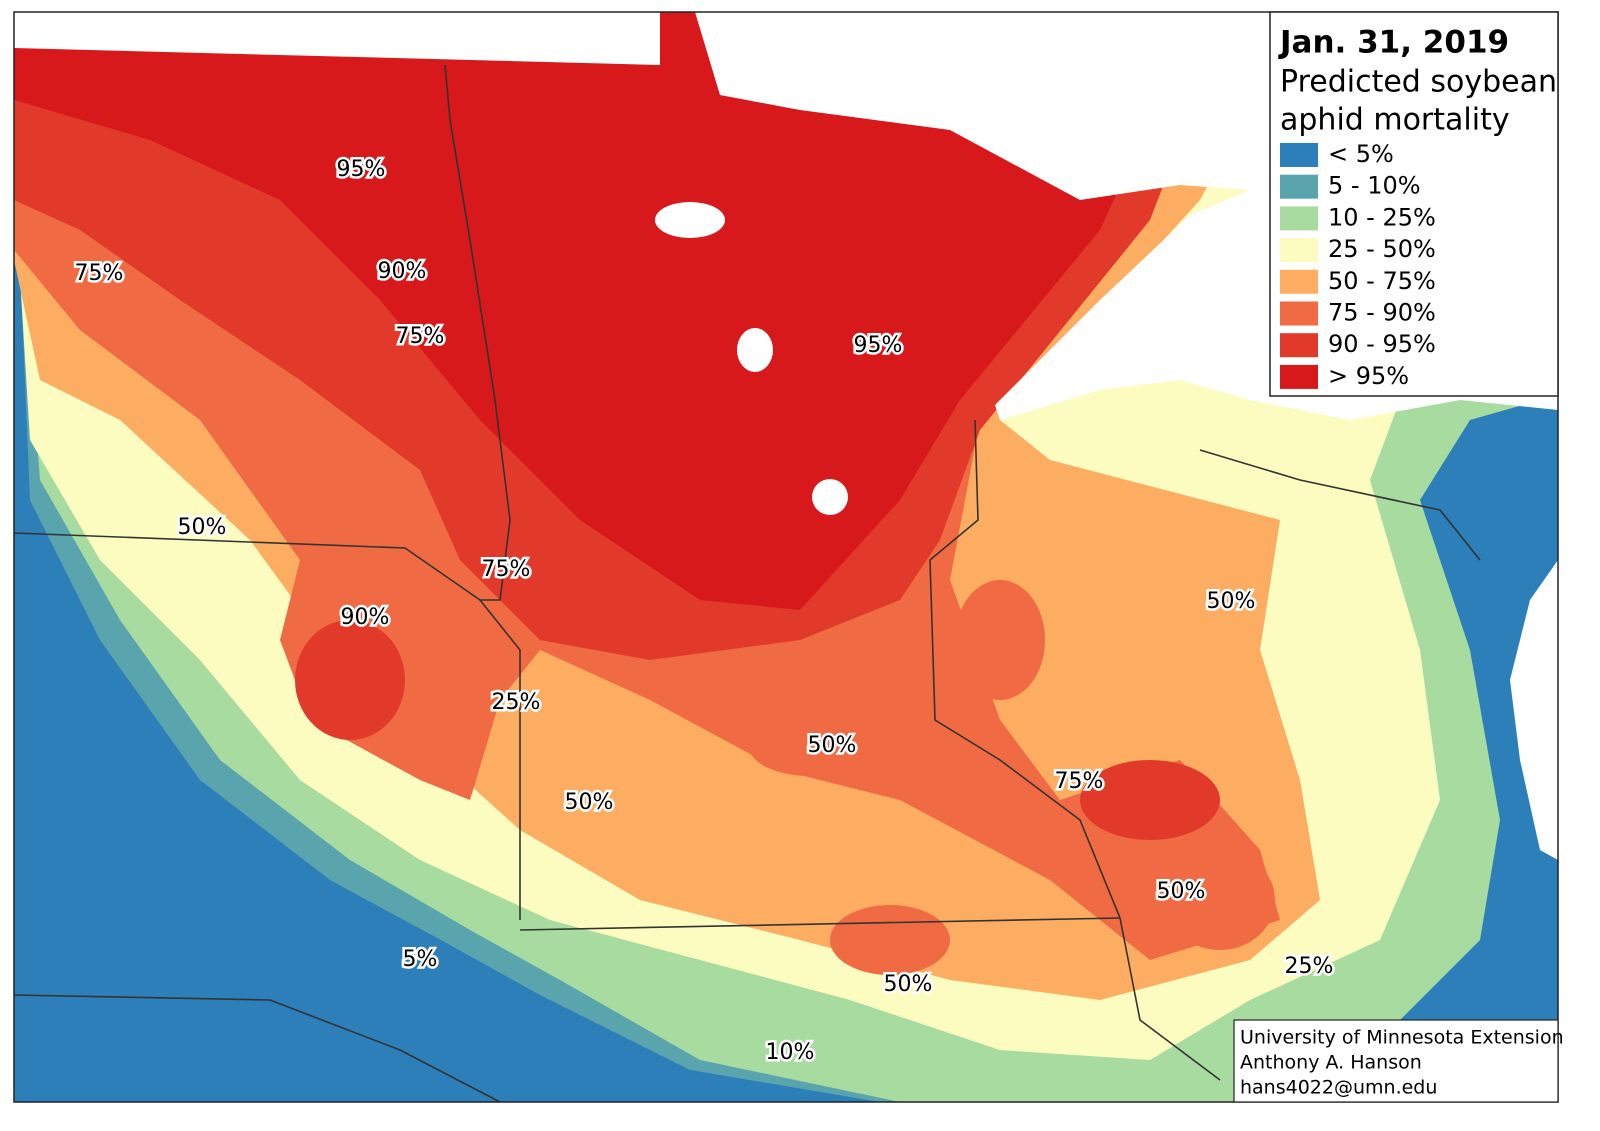 The image size is (1600, 1131). What do you see at coordinates (1395, 120) in the screenshot?
I see `legend-subtitle: aphid mortality` at bounding box center [1395, 120].